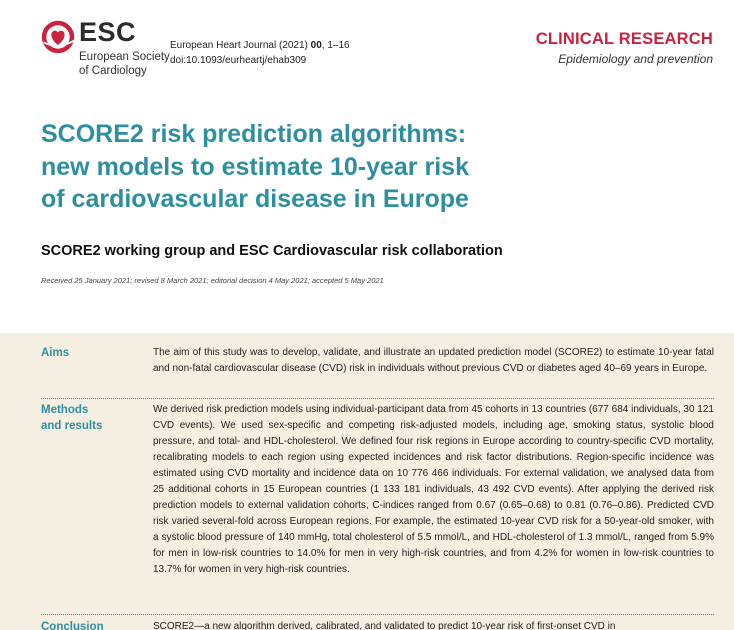  Describe the element at coordinates (113, 70) in the screenshot. I see `logo-name-line-2: of Cardiology` at that location.